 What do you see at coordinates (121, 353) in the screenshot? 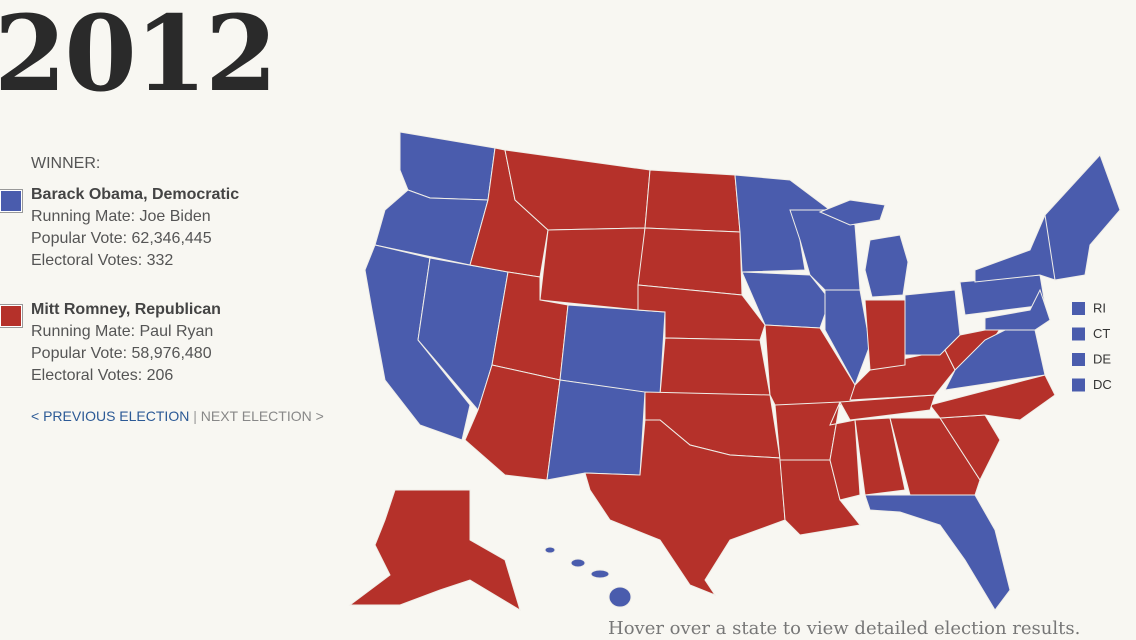
I see `popular-vote: Popular Vote: 58,976,480` at bounding box center [121, 353].